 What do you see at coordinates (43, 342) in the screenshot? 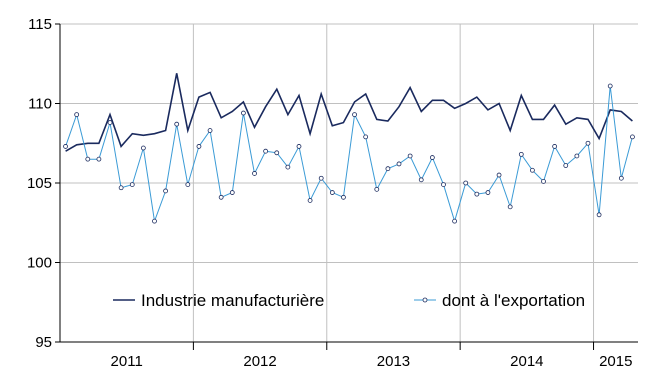
I see `y-tick-label: 95` at bounding box center [43, 342].